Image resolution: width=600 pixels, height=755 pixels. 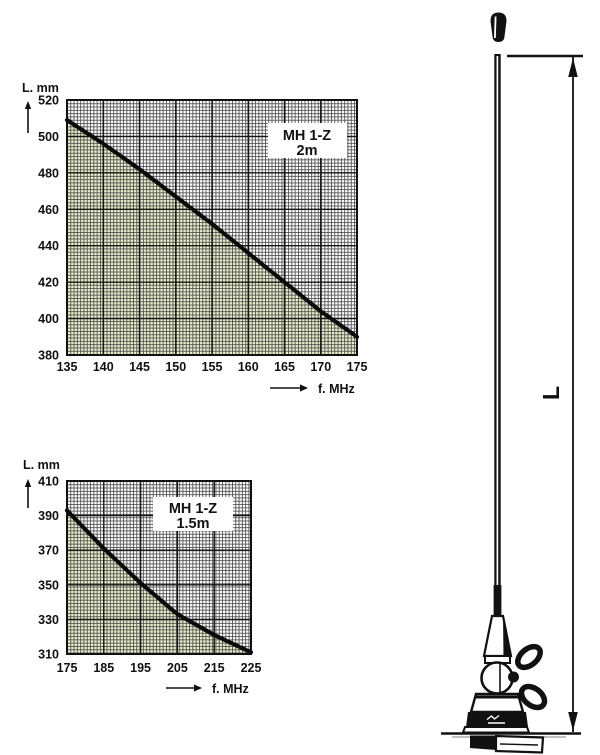 I want to click on chart-title-line2: 2m, so click(x=307, y=151).